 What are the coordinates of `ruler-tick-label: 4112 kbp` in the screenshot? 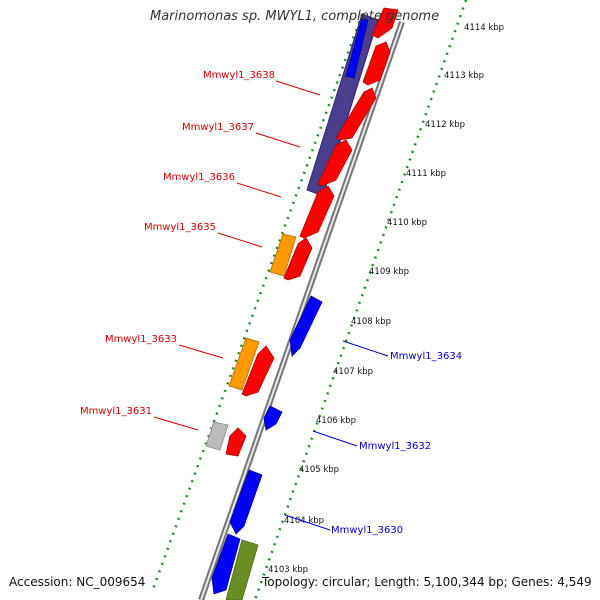 It's located at (445, 125).